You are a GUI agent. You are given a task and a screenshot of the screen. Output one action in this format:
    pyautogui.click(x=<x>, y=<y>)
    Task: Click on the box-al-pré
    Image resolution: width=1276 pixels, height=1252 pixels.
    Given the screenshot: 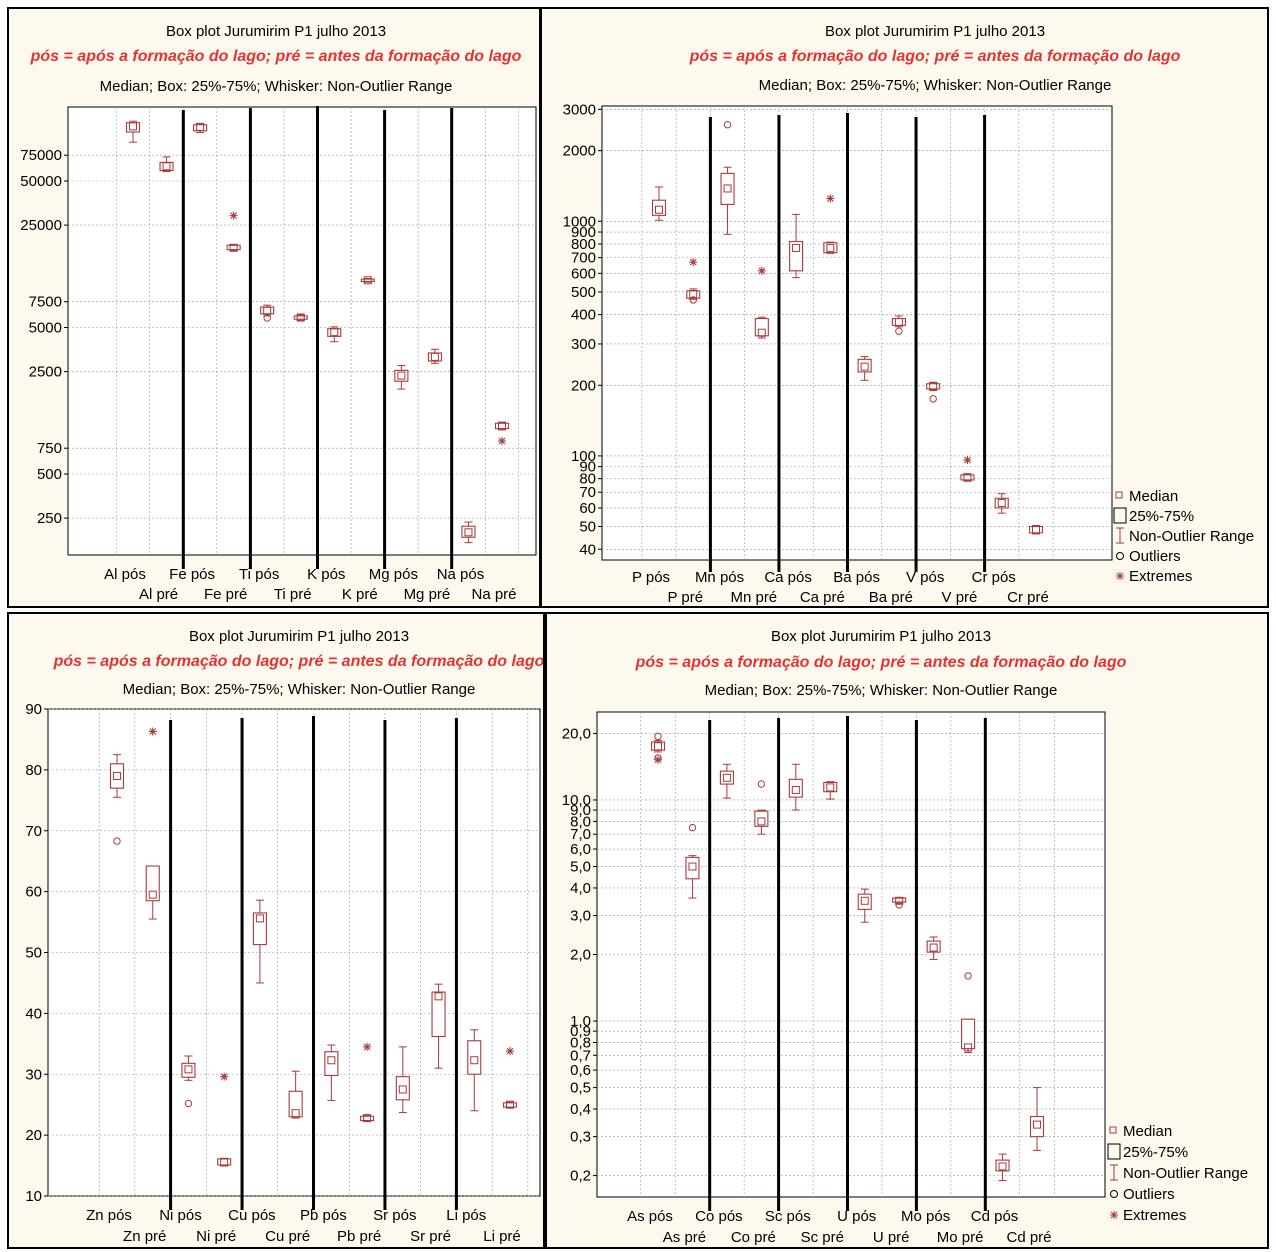 What is the action you would take?
    pyautogui.click(x=166, y=164)
    